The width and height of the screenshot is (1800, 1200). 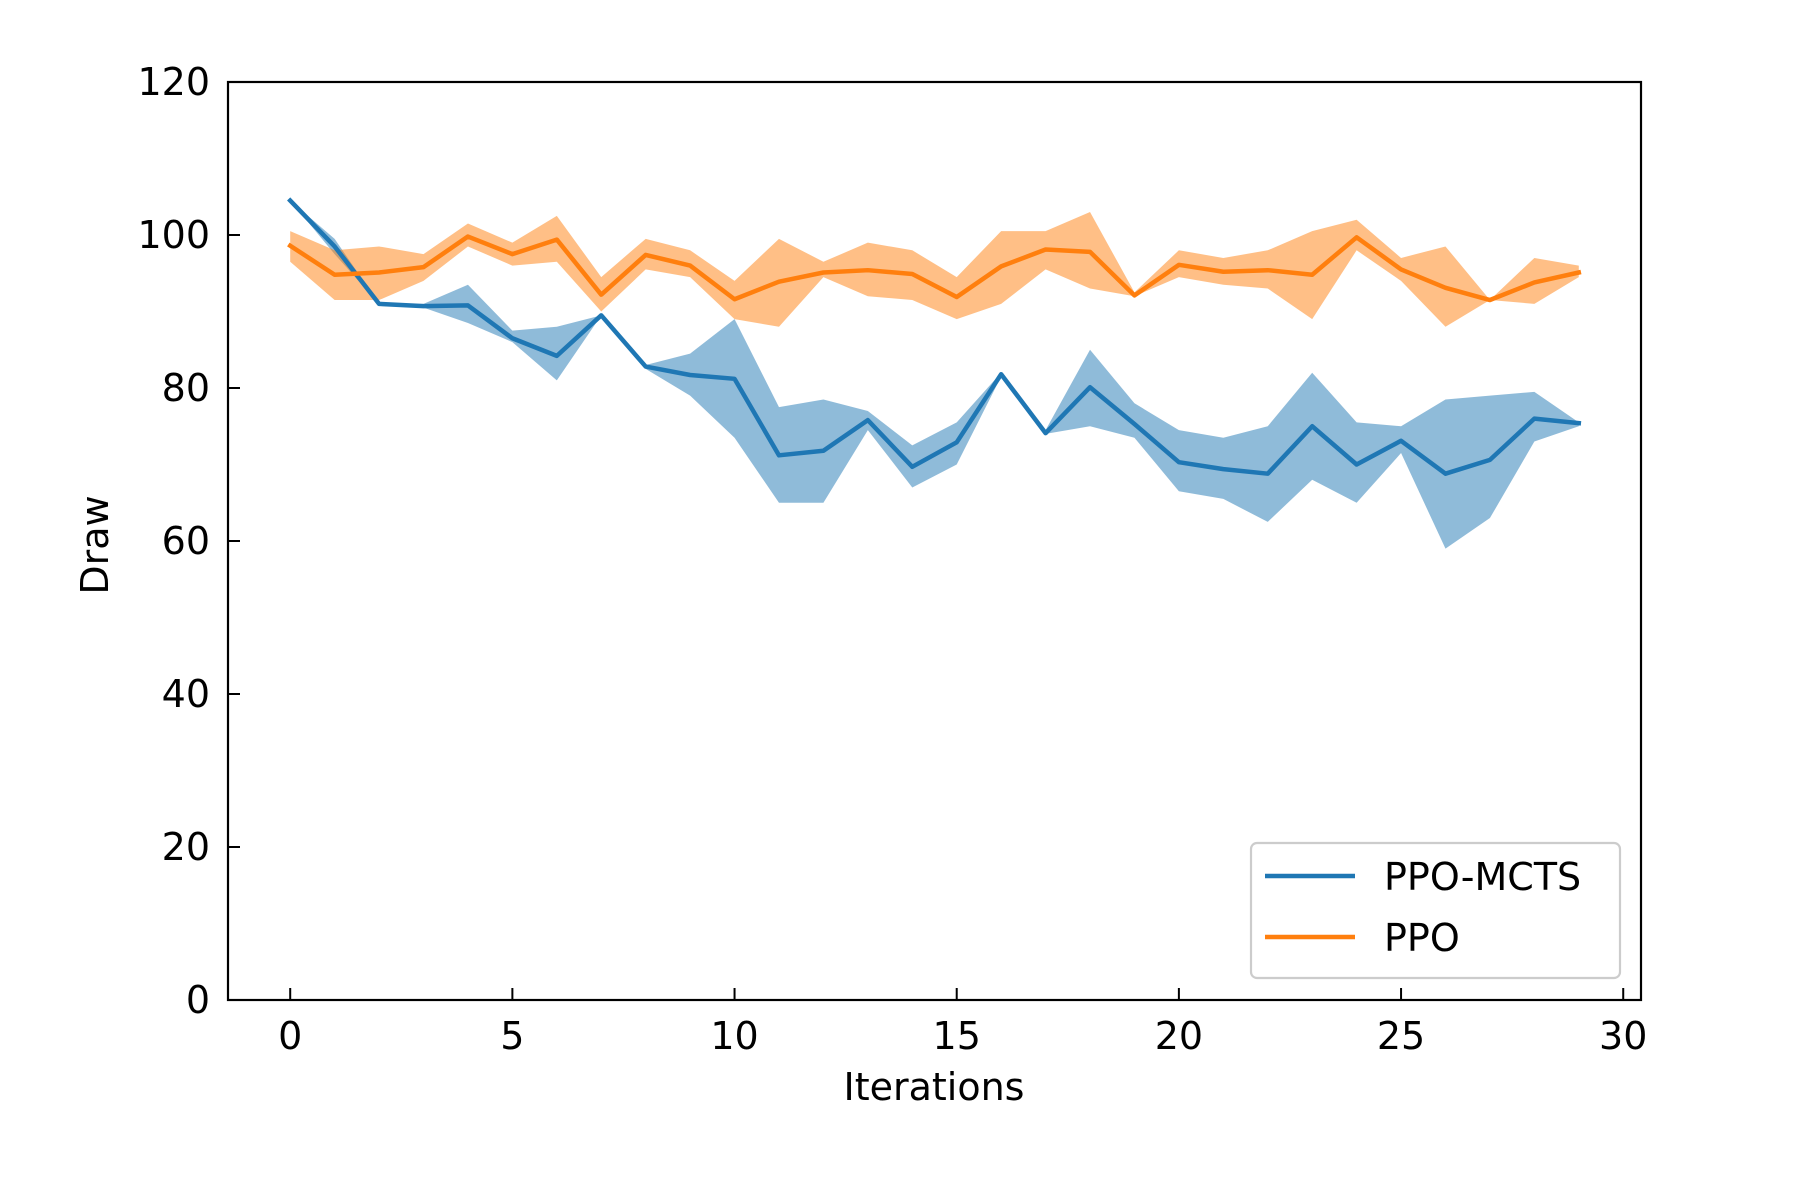 I want to click on x-tick-label: 5, so click(x=512, y=1036).